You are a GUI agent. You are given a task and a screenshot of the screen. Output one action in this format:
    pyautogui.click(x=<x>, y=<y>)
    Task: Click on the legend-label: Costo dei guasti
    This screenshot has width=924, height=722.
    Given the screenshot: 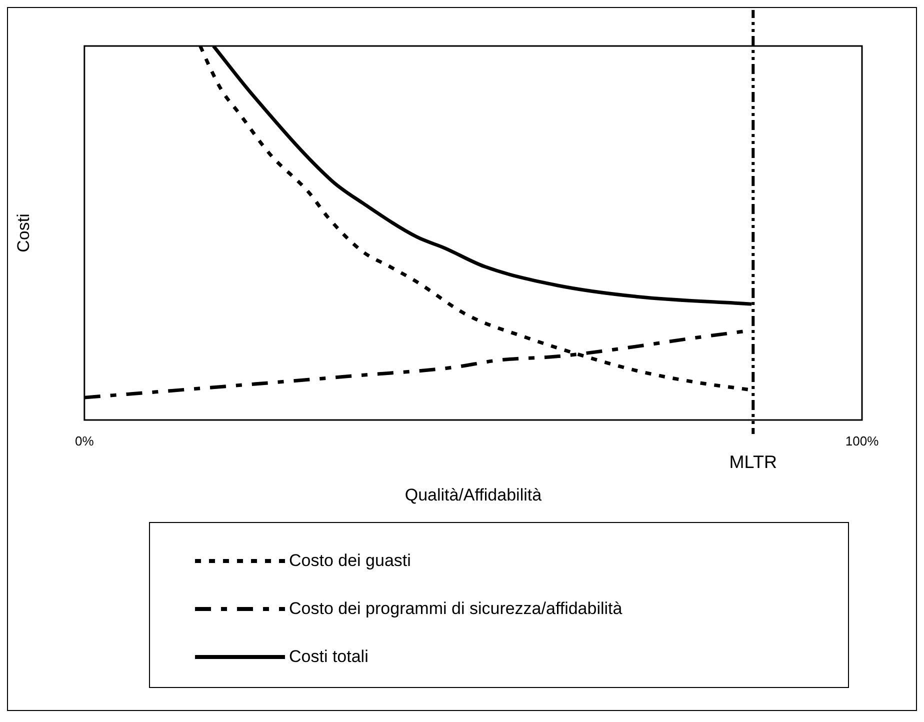 What is the action you would take?
    pyautogui.click(x=350, y=561)
    